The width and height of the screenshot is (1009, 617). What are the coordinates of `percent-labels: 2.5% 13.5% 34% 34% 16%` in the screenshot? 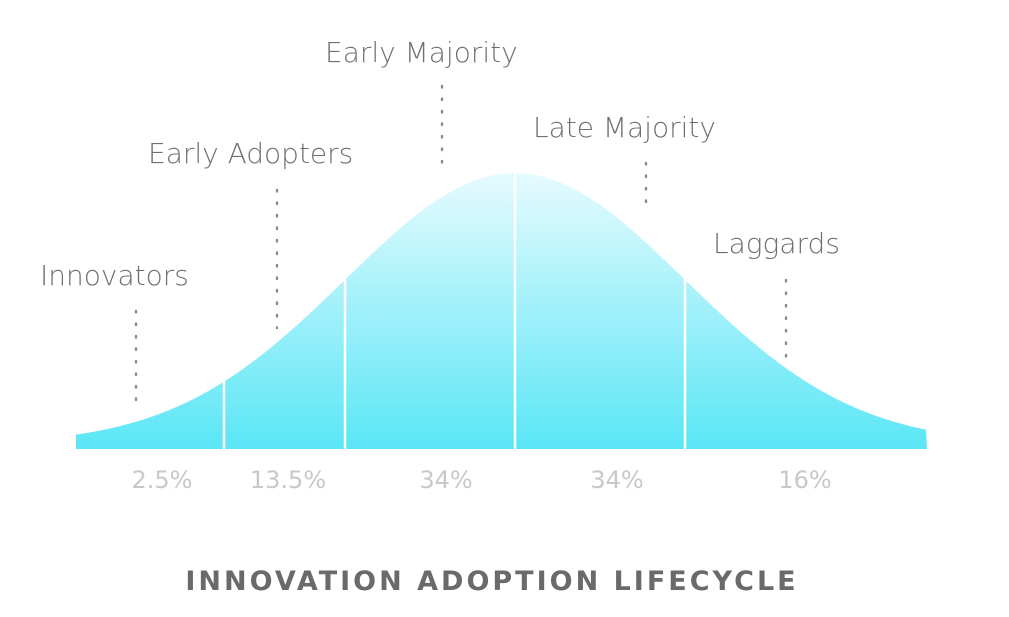 It's located at (482, 480).